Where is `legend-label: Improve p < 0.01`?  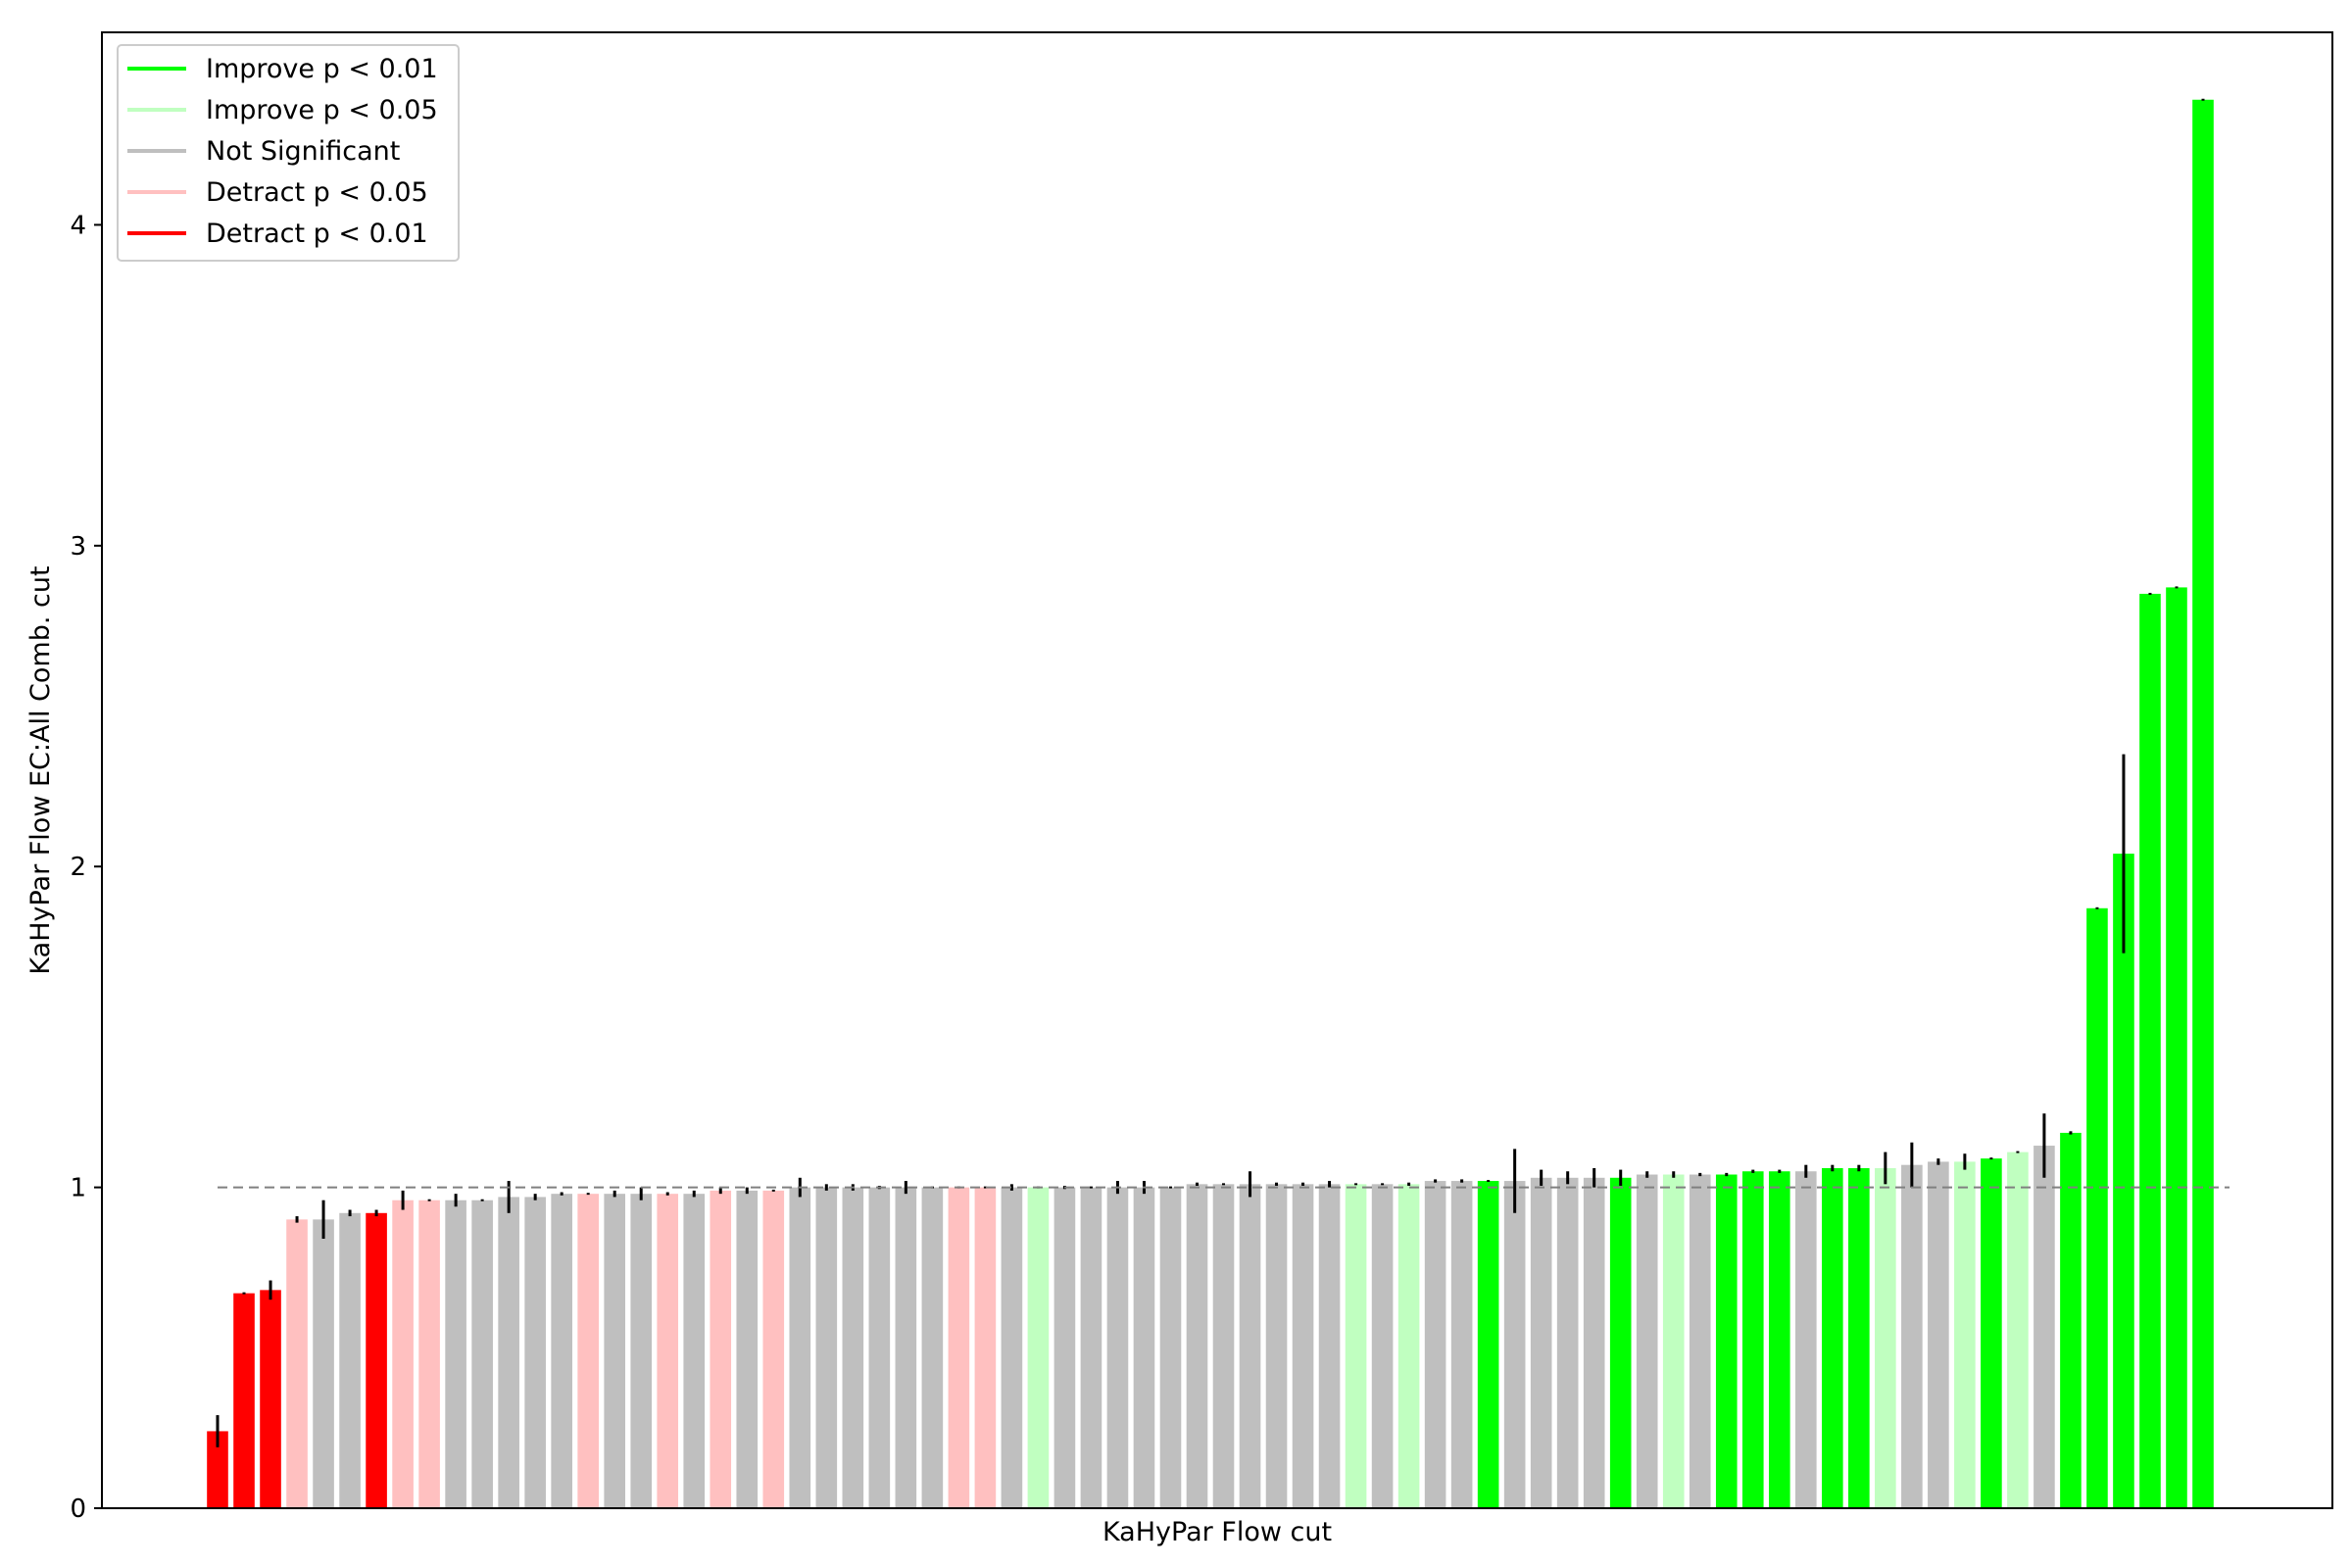 legend-label: Improve p < 0.01 is located at coordinates (322, 69).